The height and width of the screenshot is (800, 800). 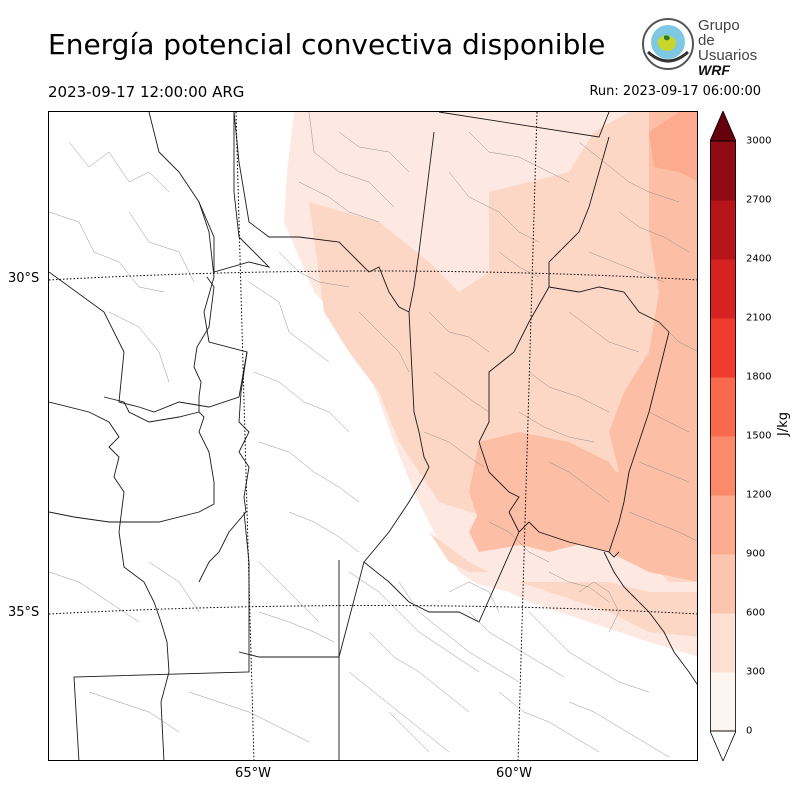 I want to click on colorbar-tick-label: 900, so click(x=756, y=554).